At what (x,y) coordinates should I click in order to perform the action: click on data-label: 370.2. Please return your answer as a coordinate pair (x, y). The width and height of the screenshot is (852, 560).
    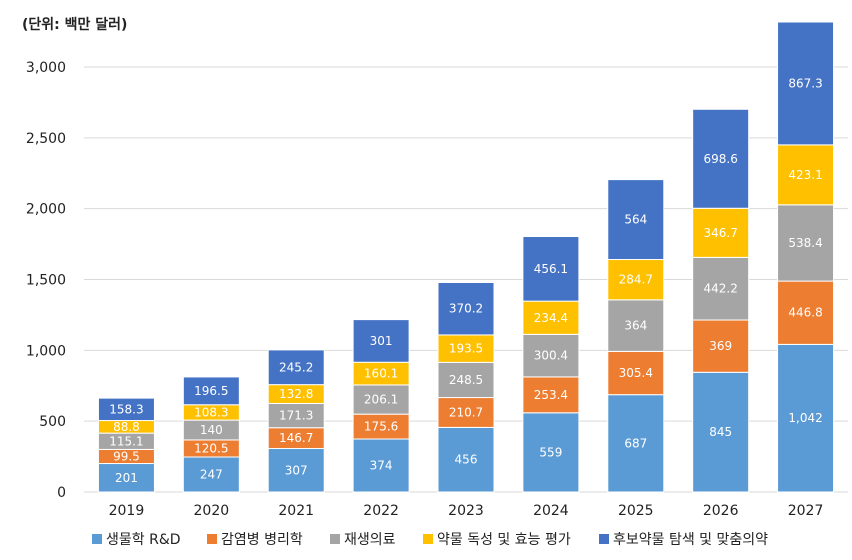
    Looking at the image, I should click on (466, 309).